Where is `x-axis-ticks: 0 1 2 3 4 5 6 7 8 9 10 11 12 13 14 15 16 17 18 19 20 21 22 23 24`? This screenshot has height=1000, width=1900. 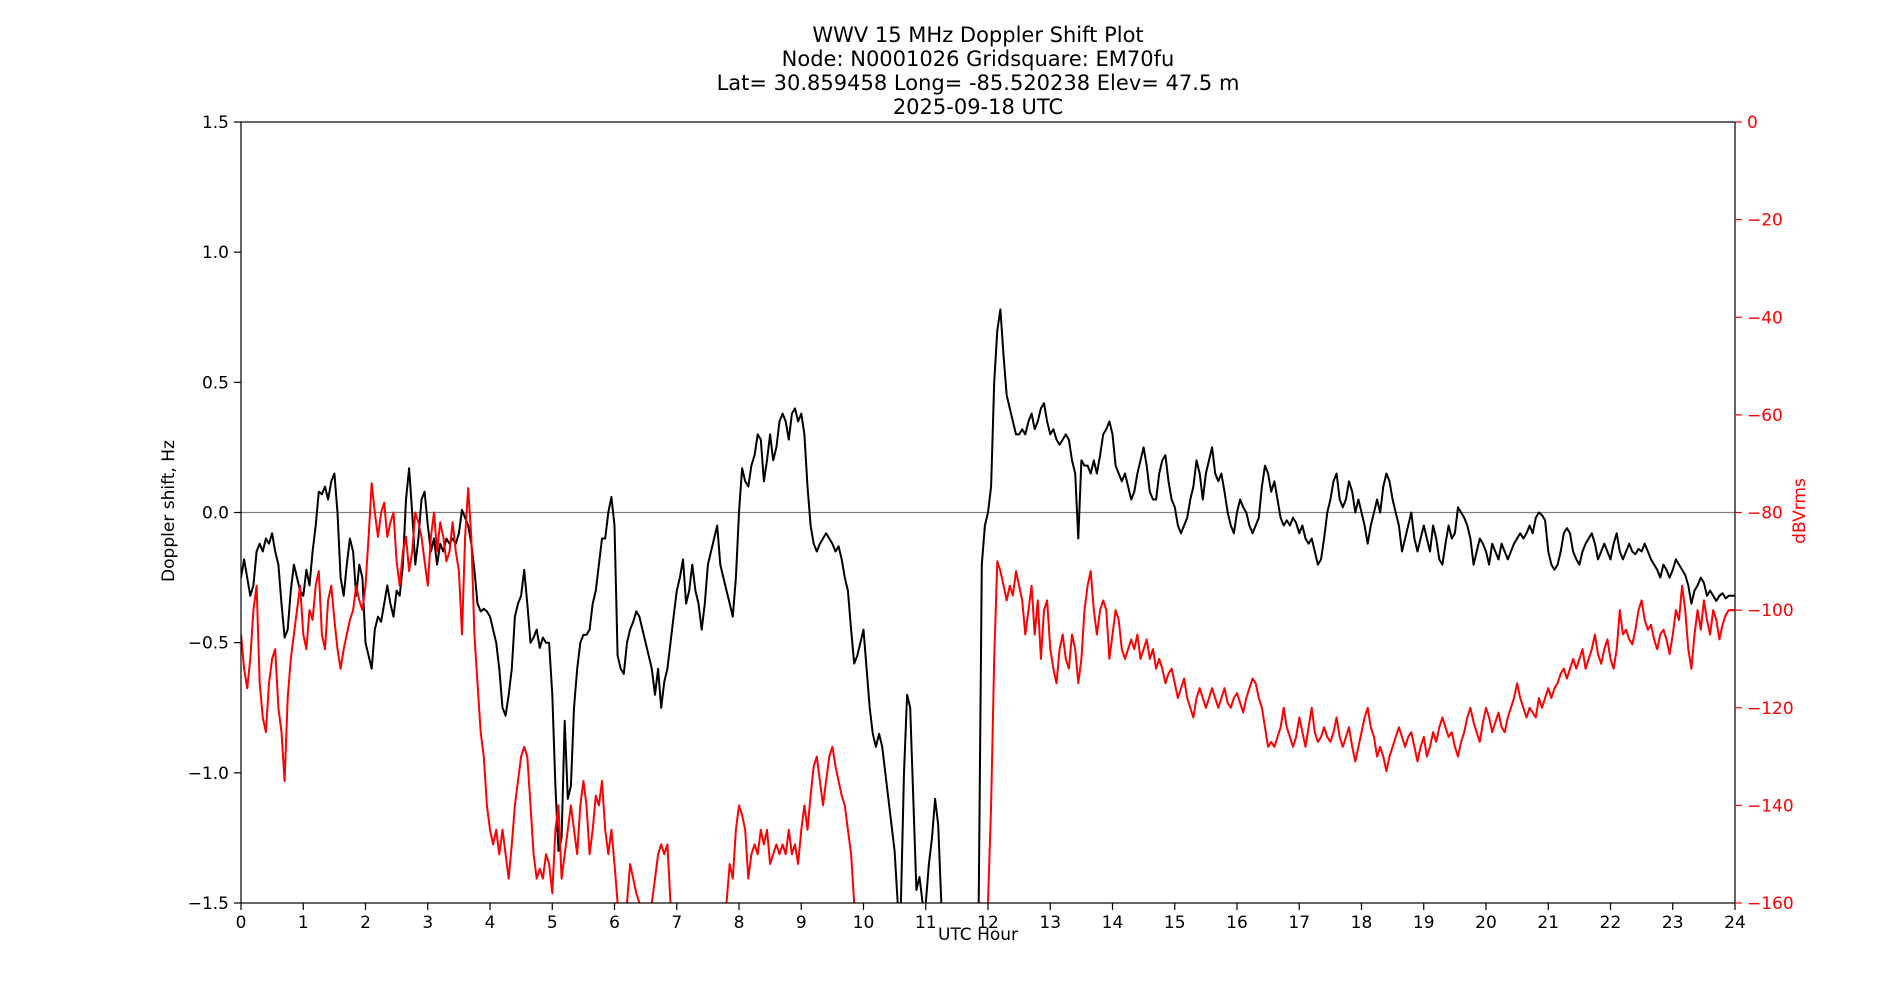
x-axis-ticks: 0 1 2 3 4 5 6 7 8 9 10 11 12 13 14 15 16 17 18 19 20 21 22 23 24 is located at coordinates (991, 918).